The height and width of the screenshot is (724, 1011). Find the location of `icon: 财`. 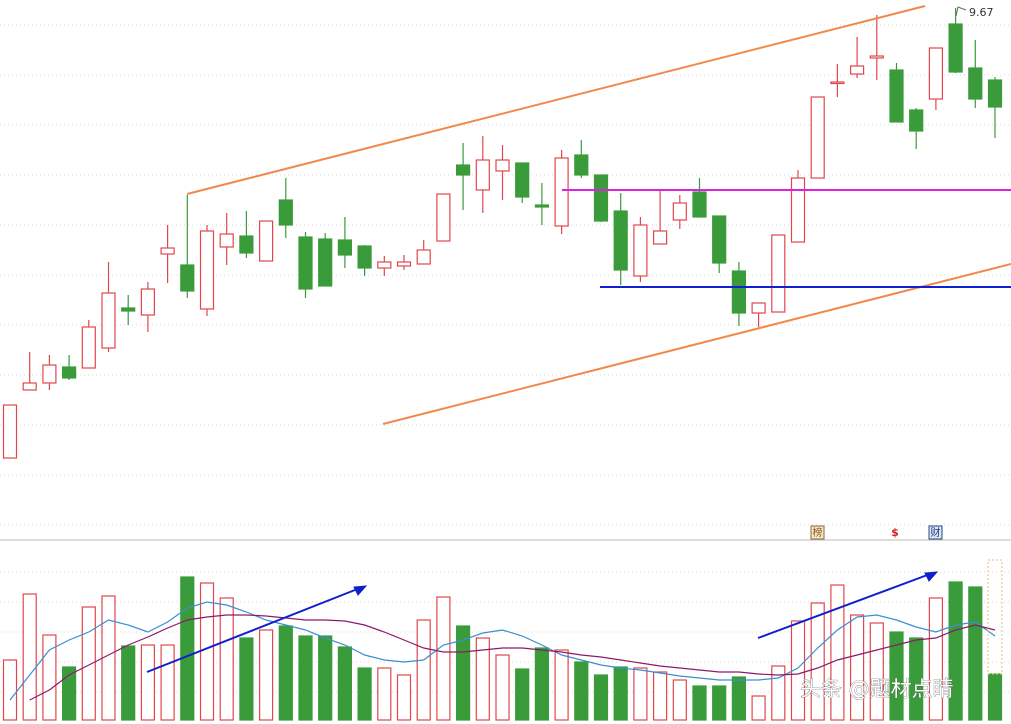

icon: 财 is located at coordinates (935, 532).